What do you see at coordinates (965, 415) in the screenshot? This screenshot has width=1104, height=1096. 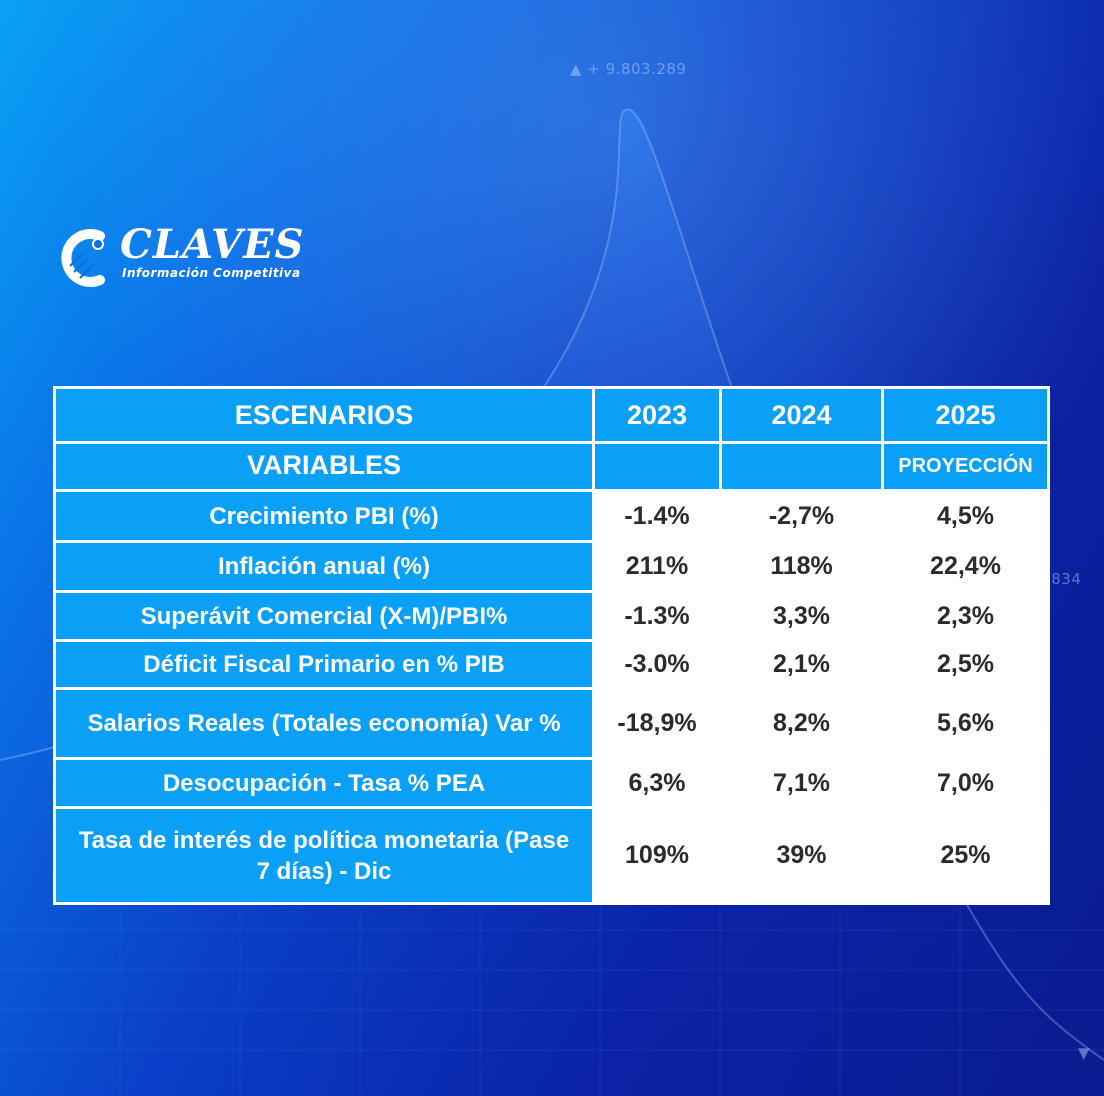 I see `year-header-2025: 2025` at bounding box center [965, 415].